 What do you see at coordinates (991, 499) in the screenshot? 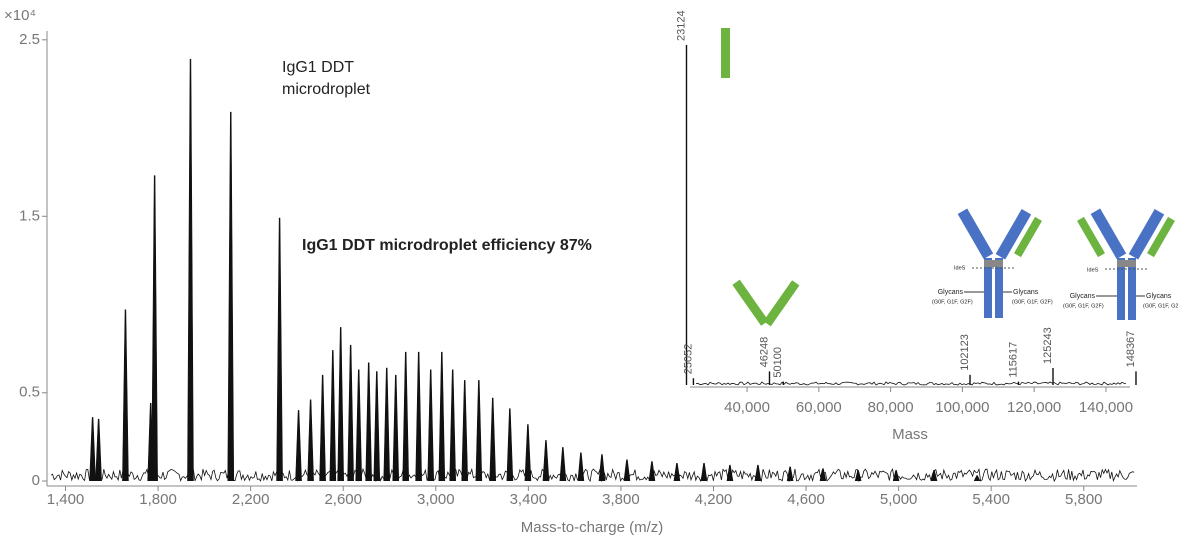
I see `x-tick-label: 5,400` at bounding box center [991, 499].